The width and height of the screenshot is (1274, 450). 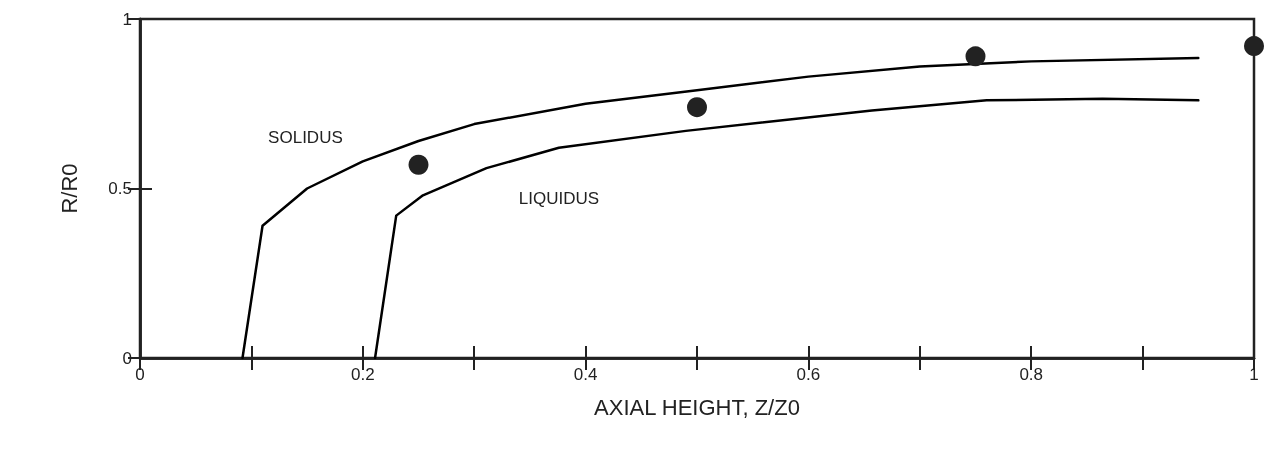 What do you see at coordinates (697, 407) in the screenshot?
I see `x-axis-title: AXIAL HEIGHT, Z/Z0` at bounding box center [697, 407].